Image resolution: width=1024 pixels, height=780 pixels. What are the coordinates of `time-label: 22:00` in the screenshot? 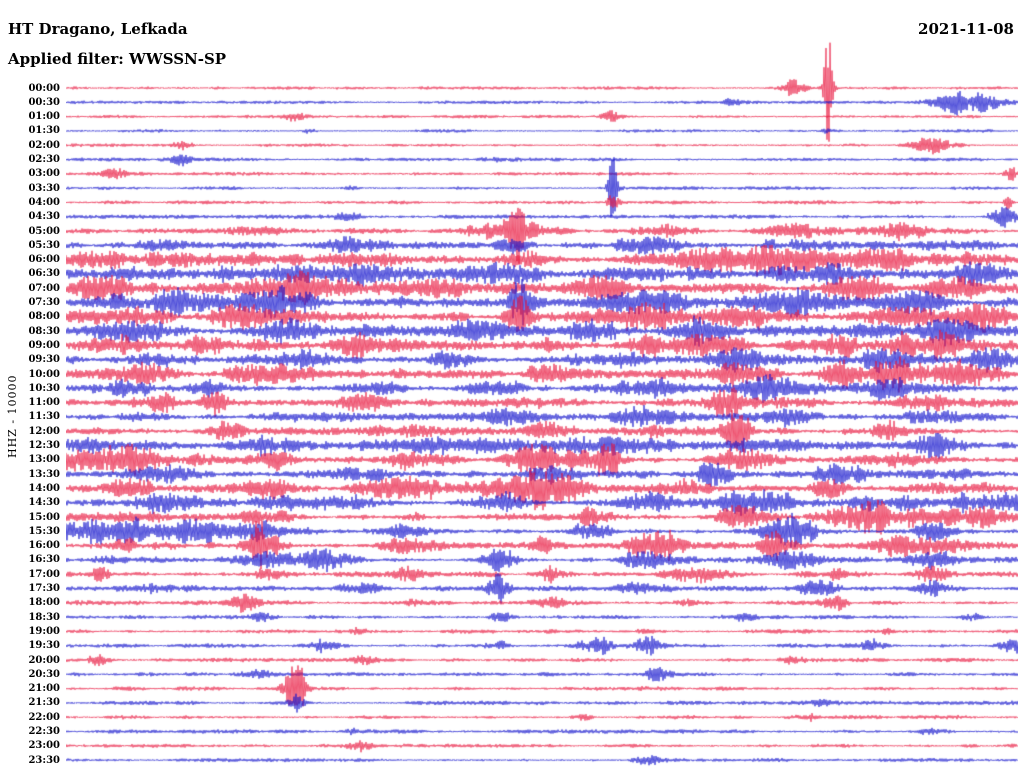 It's located at (44, 717).